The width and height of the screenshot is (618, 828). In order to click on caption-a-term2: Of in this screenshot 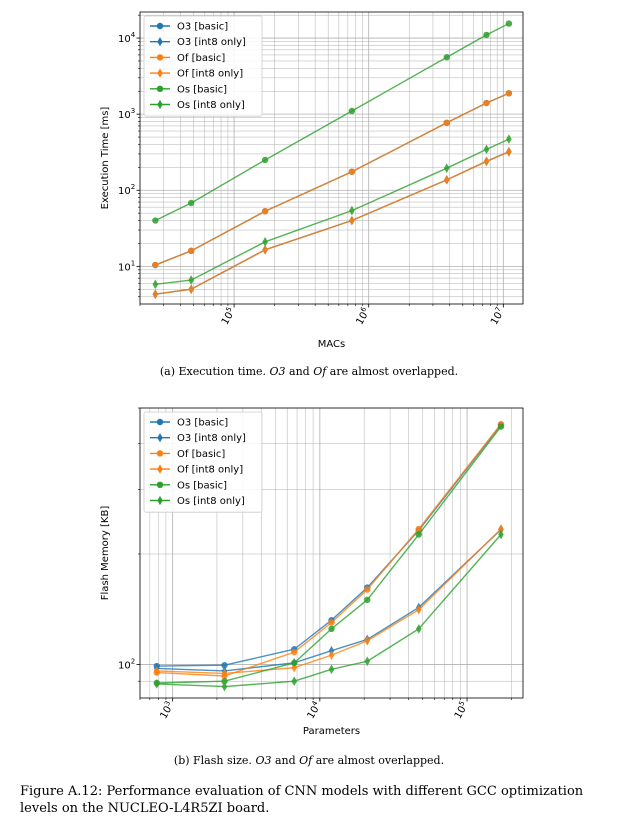, I will do `click(320, 371)`.